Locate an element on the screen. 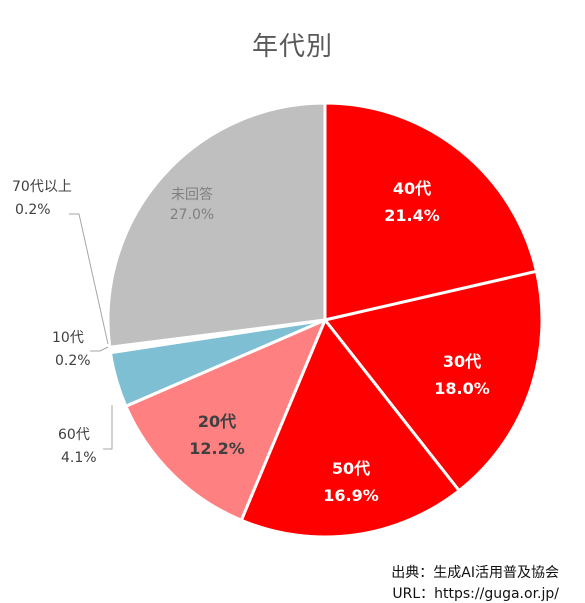 The image size is (585, 603). slice-label: 70代以上 is located at coordinates (42, 187).